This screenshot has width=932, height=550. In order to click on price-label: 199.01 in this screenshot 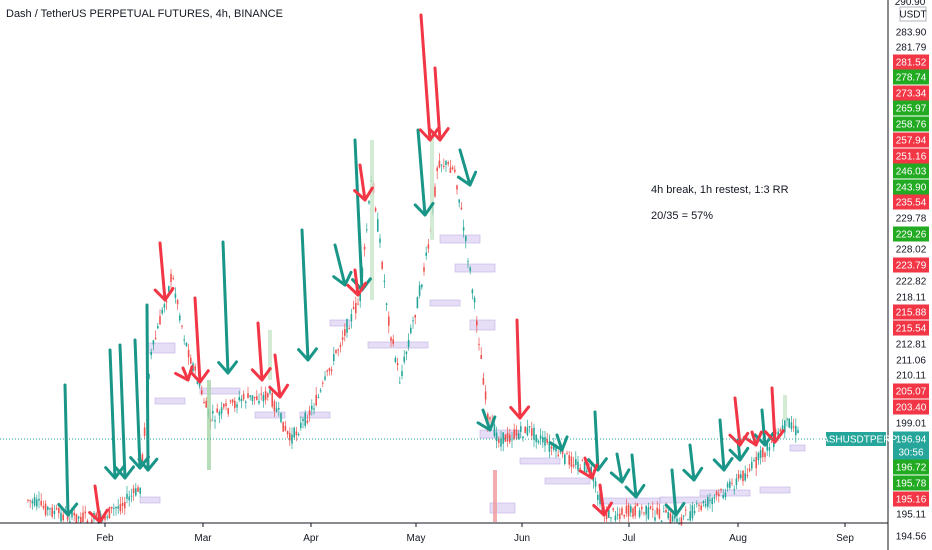, I will do `click(911, 424)`.